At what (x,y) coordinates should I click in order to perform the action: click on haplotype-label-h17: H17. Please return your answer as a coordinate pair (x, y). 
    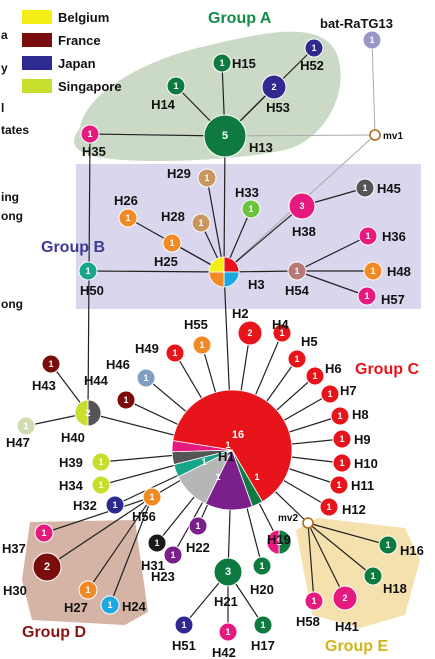
    Looking at the image, I should click on (263, 645).